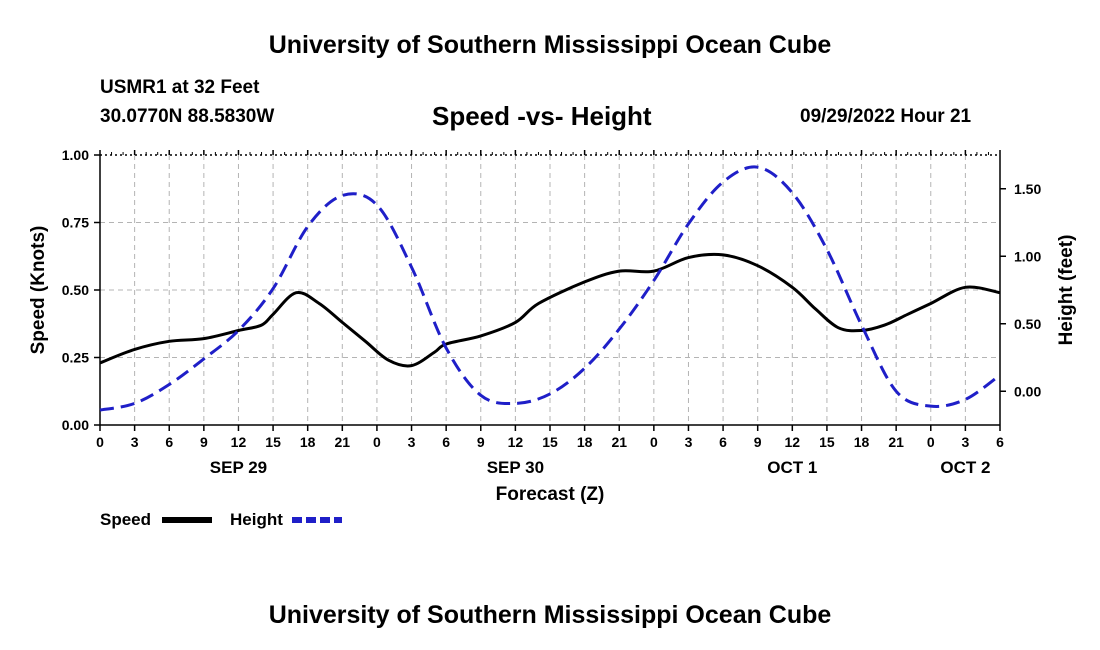  Describe the element at coordinates (886, 116) in the screenshot. I see `forecast-datetime: 09/29/2022 Hour 21` at that location.